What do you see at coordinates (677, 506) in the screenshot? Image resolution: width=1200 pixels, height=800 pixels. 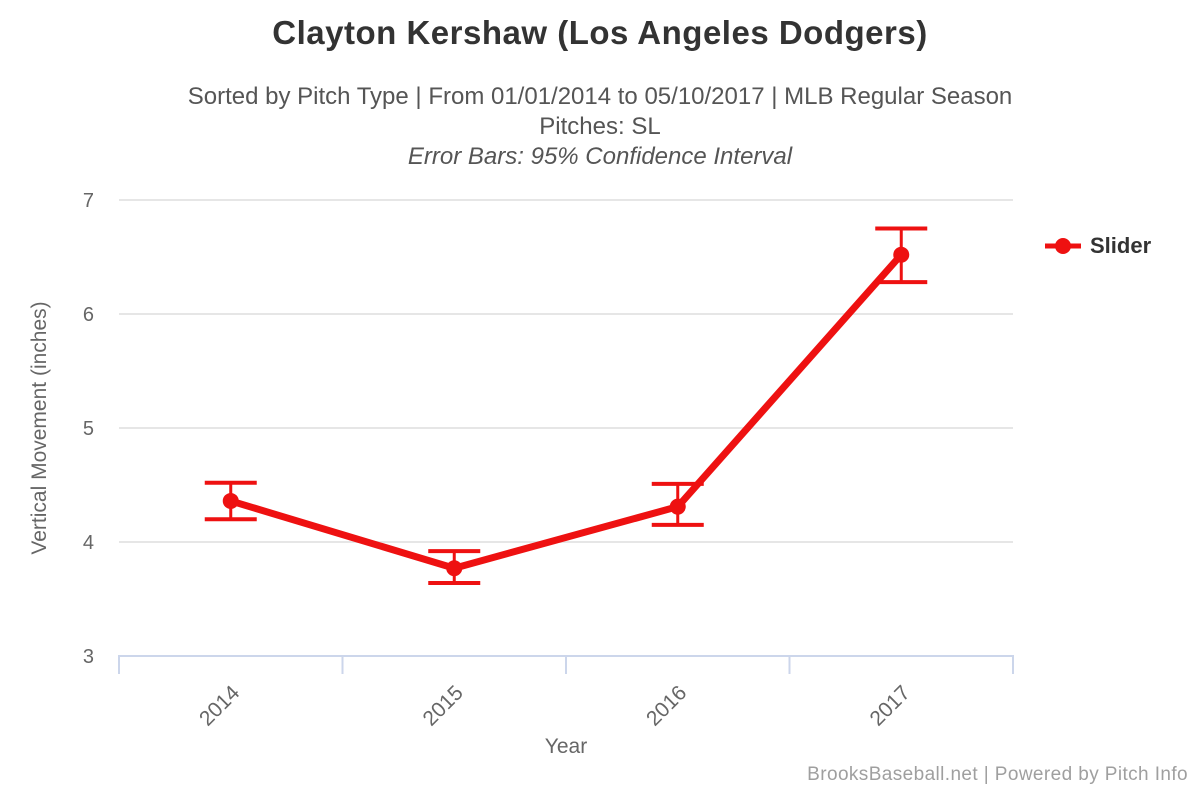 I see `data-point-2016` at bounding box center [677, 506].